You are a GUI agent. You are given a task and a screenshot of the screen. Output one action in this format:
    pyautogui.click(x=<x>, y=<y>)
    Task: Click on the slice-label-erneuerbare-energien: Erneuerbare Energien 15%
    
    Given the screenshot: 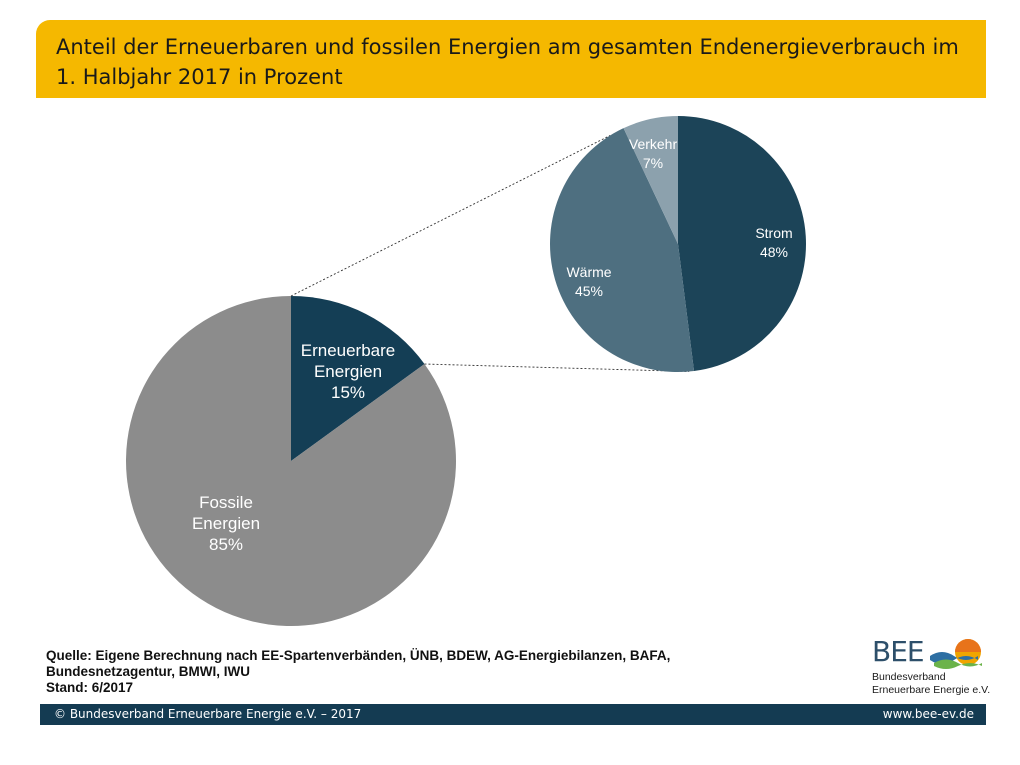 What is the action you would take?
    pyautogui.click(x=348, y=371)
    